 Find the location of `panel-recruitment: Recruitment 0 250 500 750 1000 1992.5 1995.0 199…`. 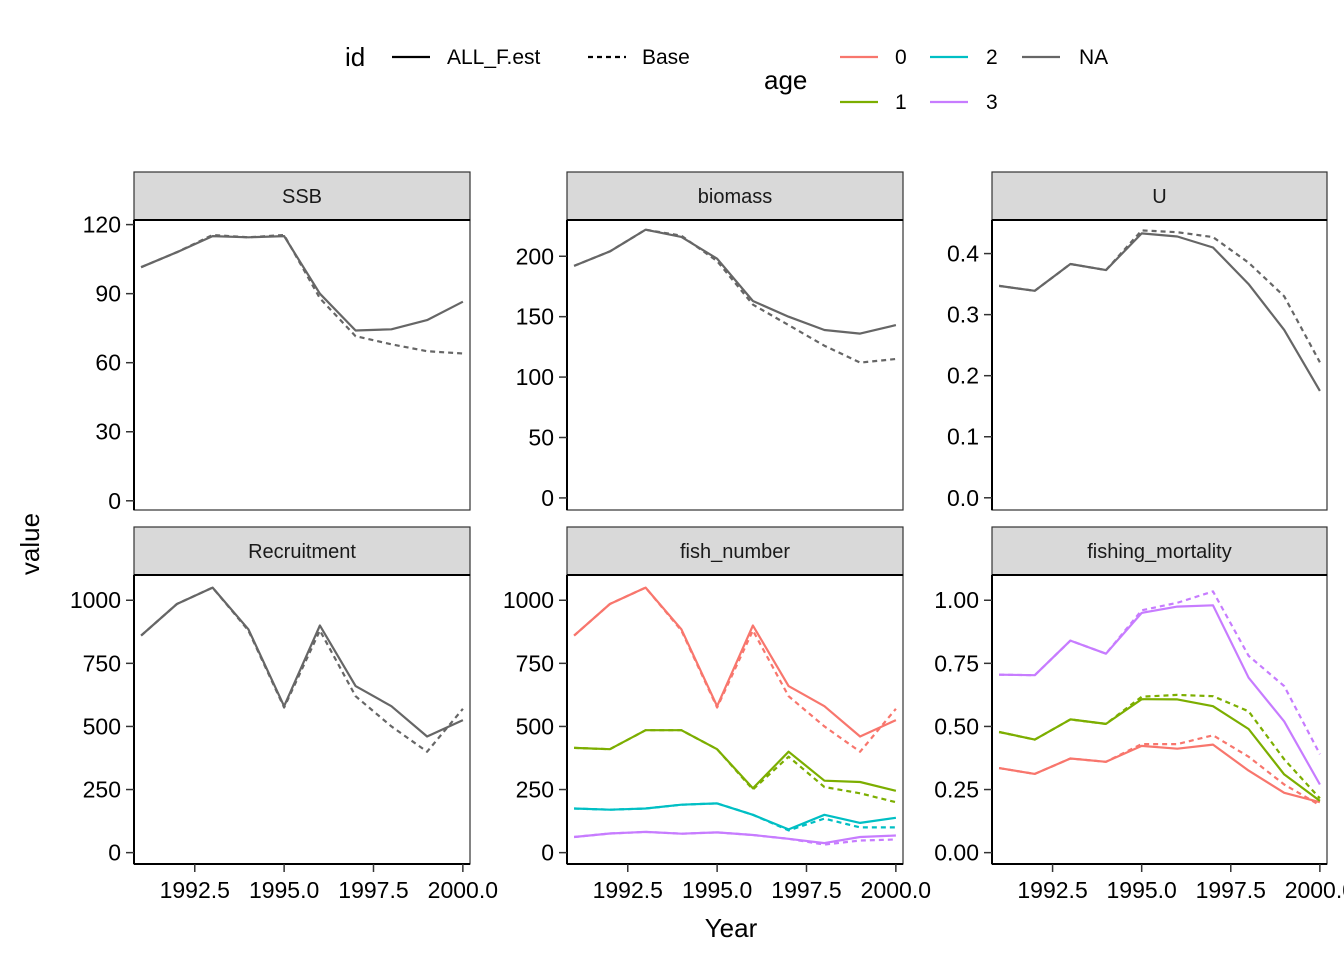

panel-recruitment: Recruitment 0 250 500 750 1000 1992.5 1995.0 199… is located at coordinates (284, 714).